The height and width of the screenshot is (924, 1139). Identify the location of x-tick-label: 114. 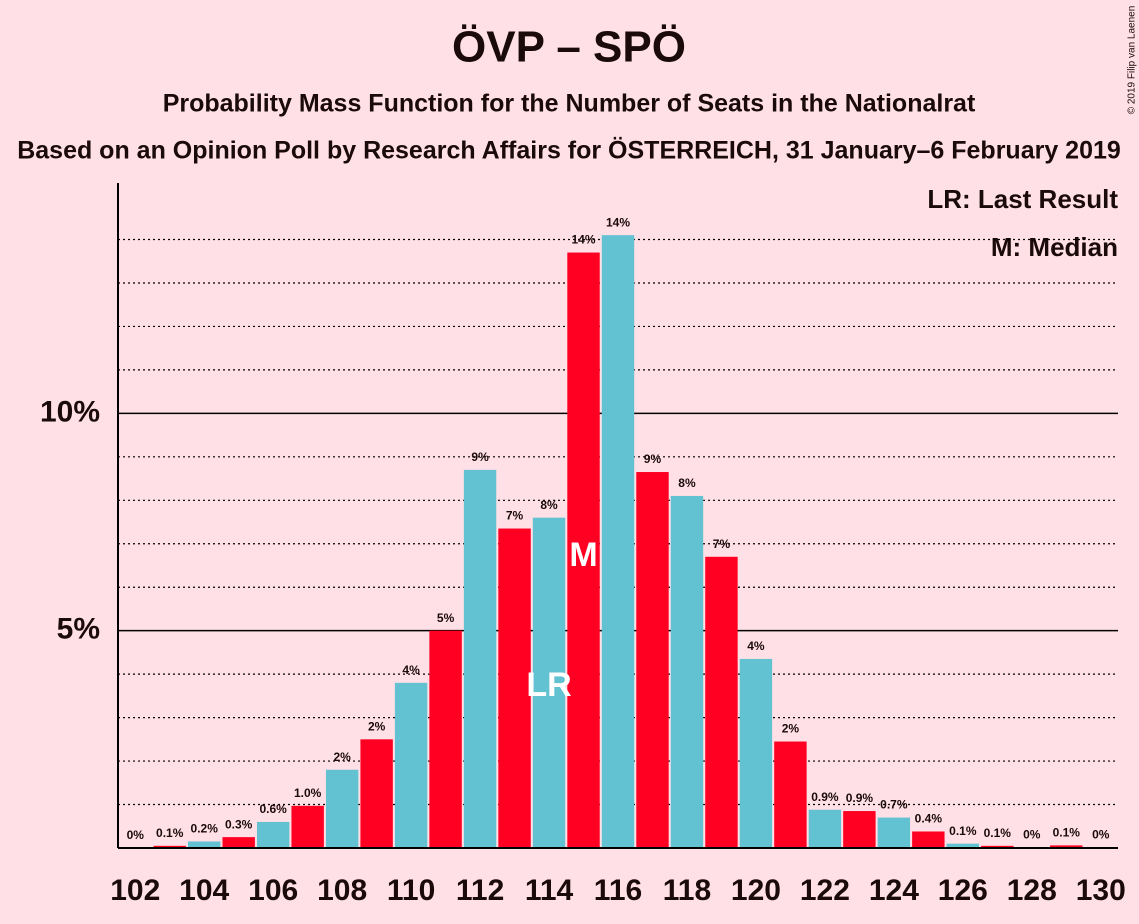
(549, 890).